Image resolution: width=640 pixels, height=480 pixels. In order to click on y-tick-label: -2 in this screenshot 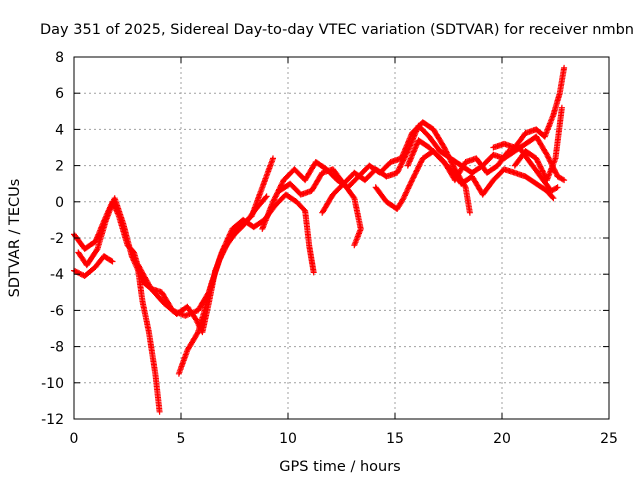, I will do `click(57, 239)`.